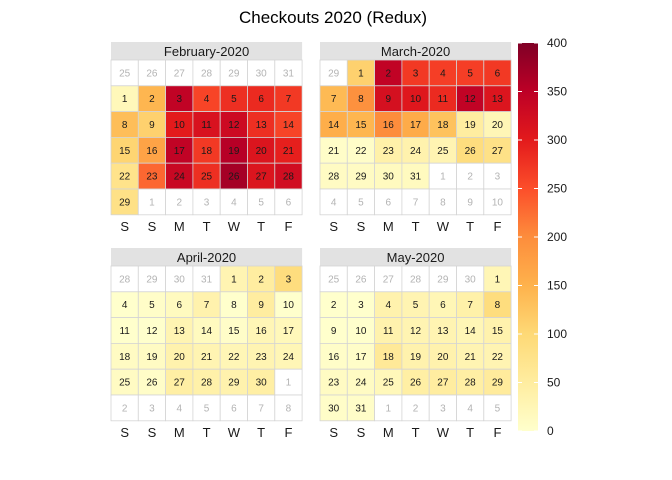  What do you see at coordinates (234, 432) in the screenshot?
I see `weekday-label: W` at bounding box center [234, 432].